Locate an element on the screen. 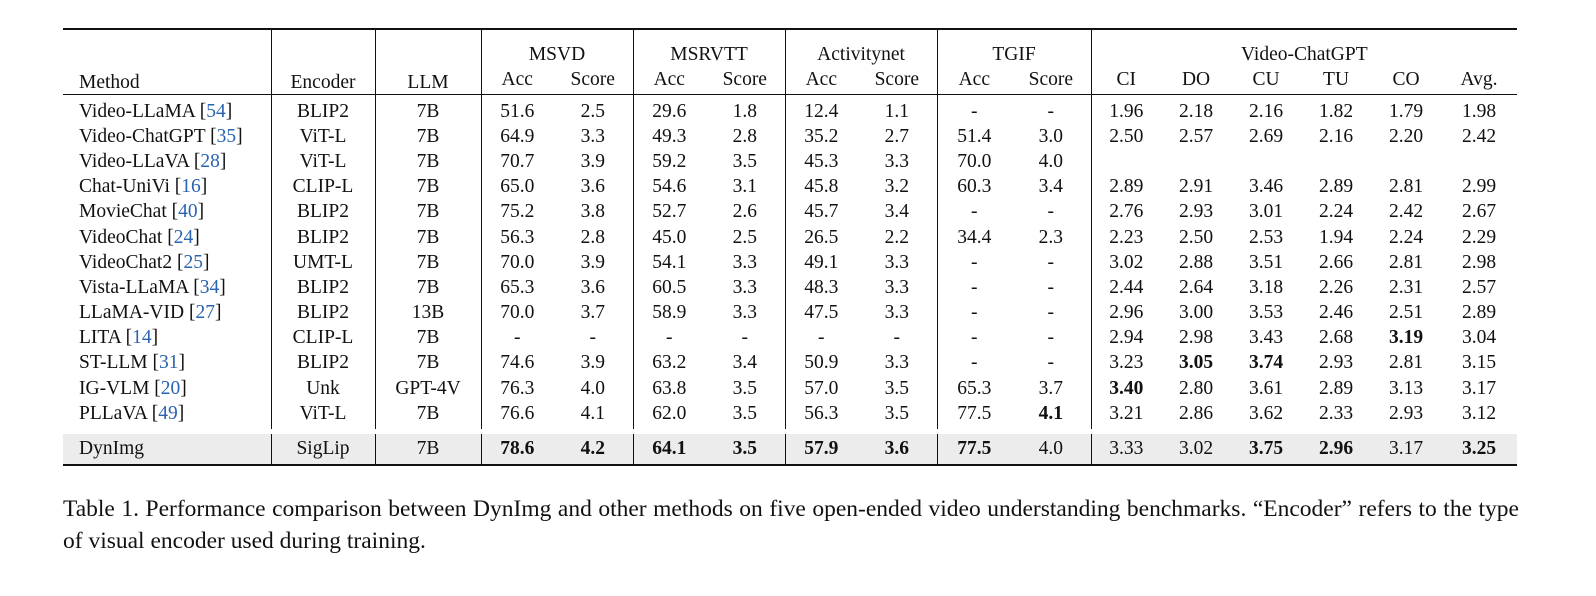  header-group-msrvtt: MSRVTT is located at coordinates (709, 47).